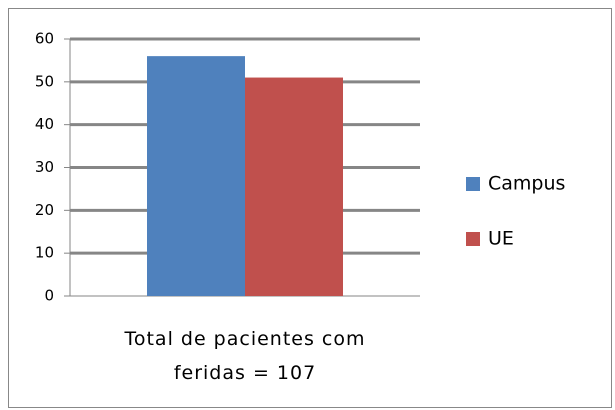 The image size is (615, 410). I want to click on y-tick-label: 50, so click(44, 81).